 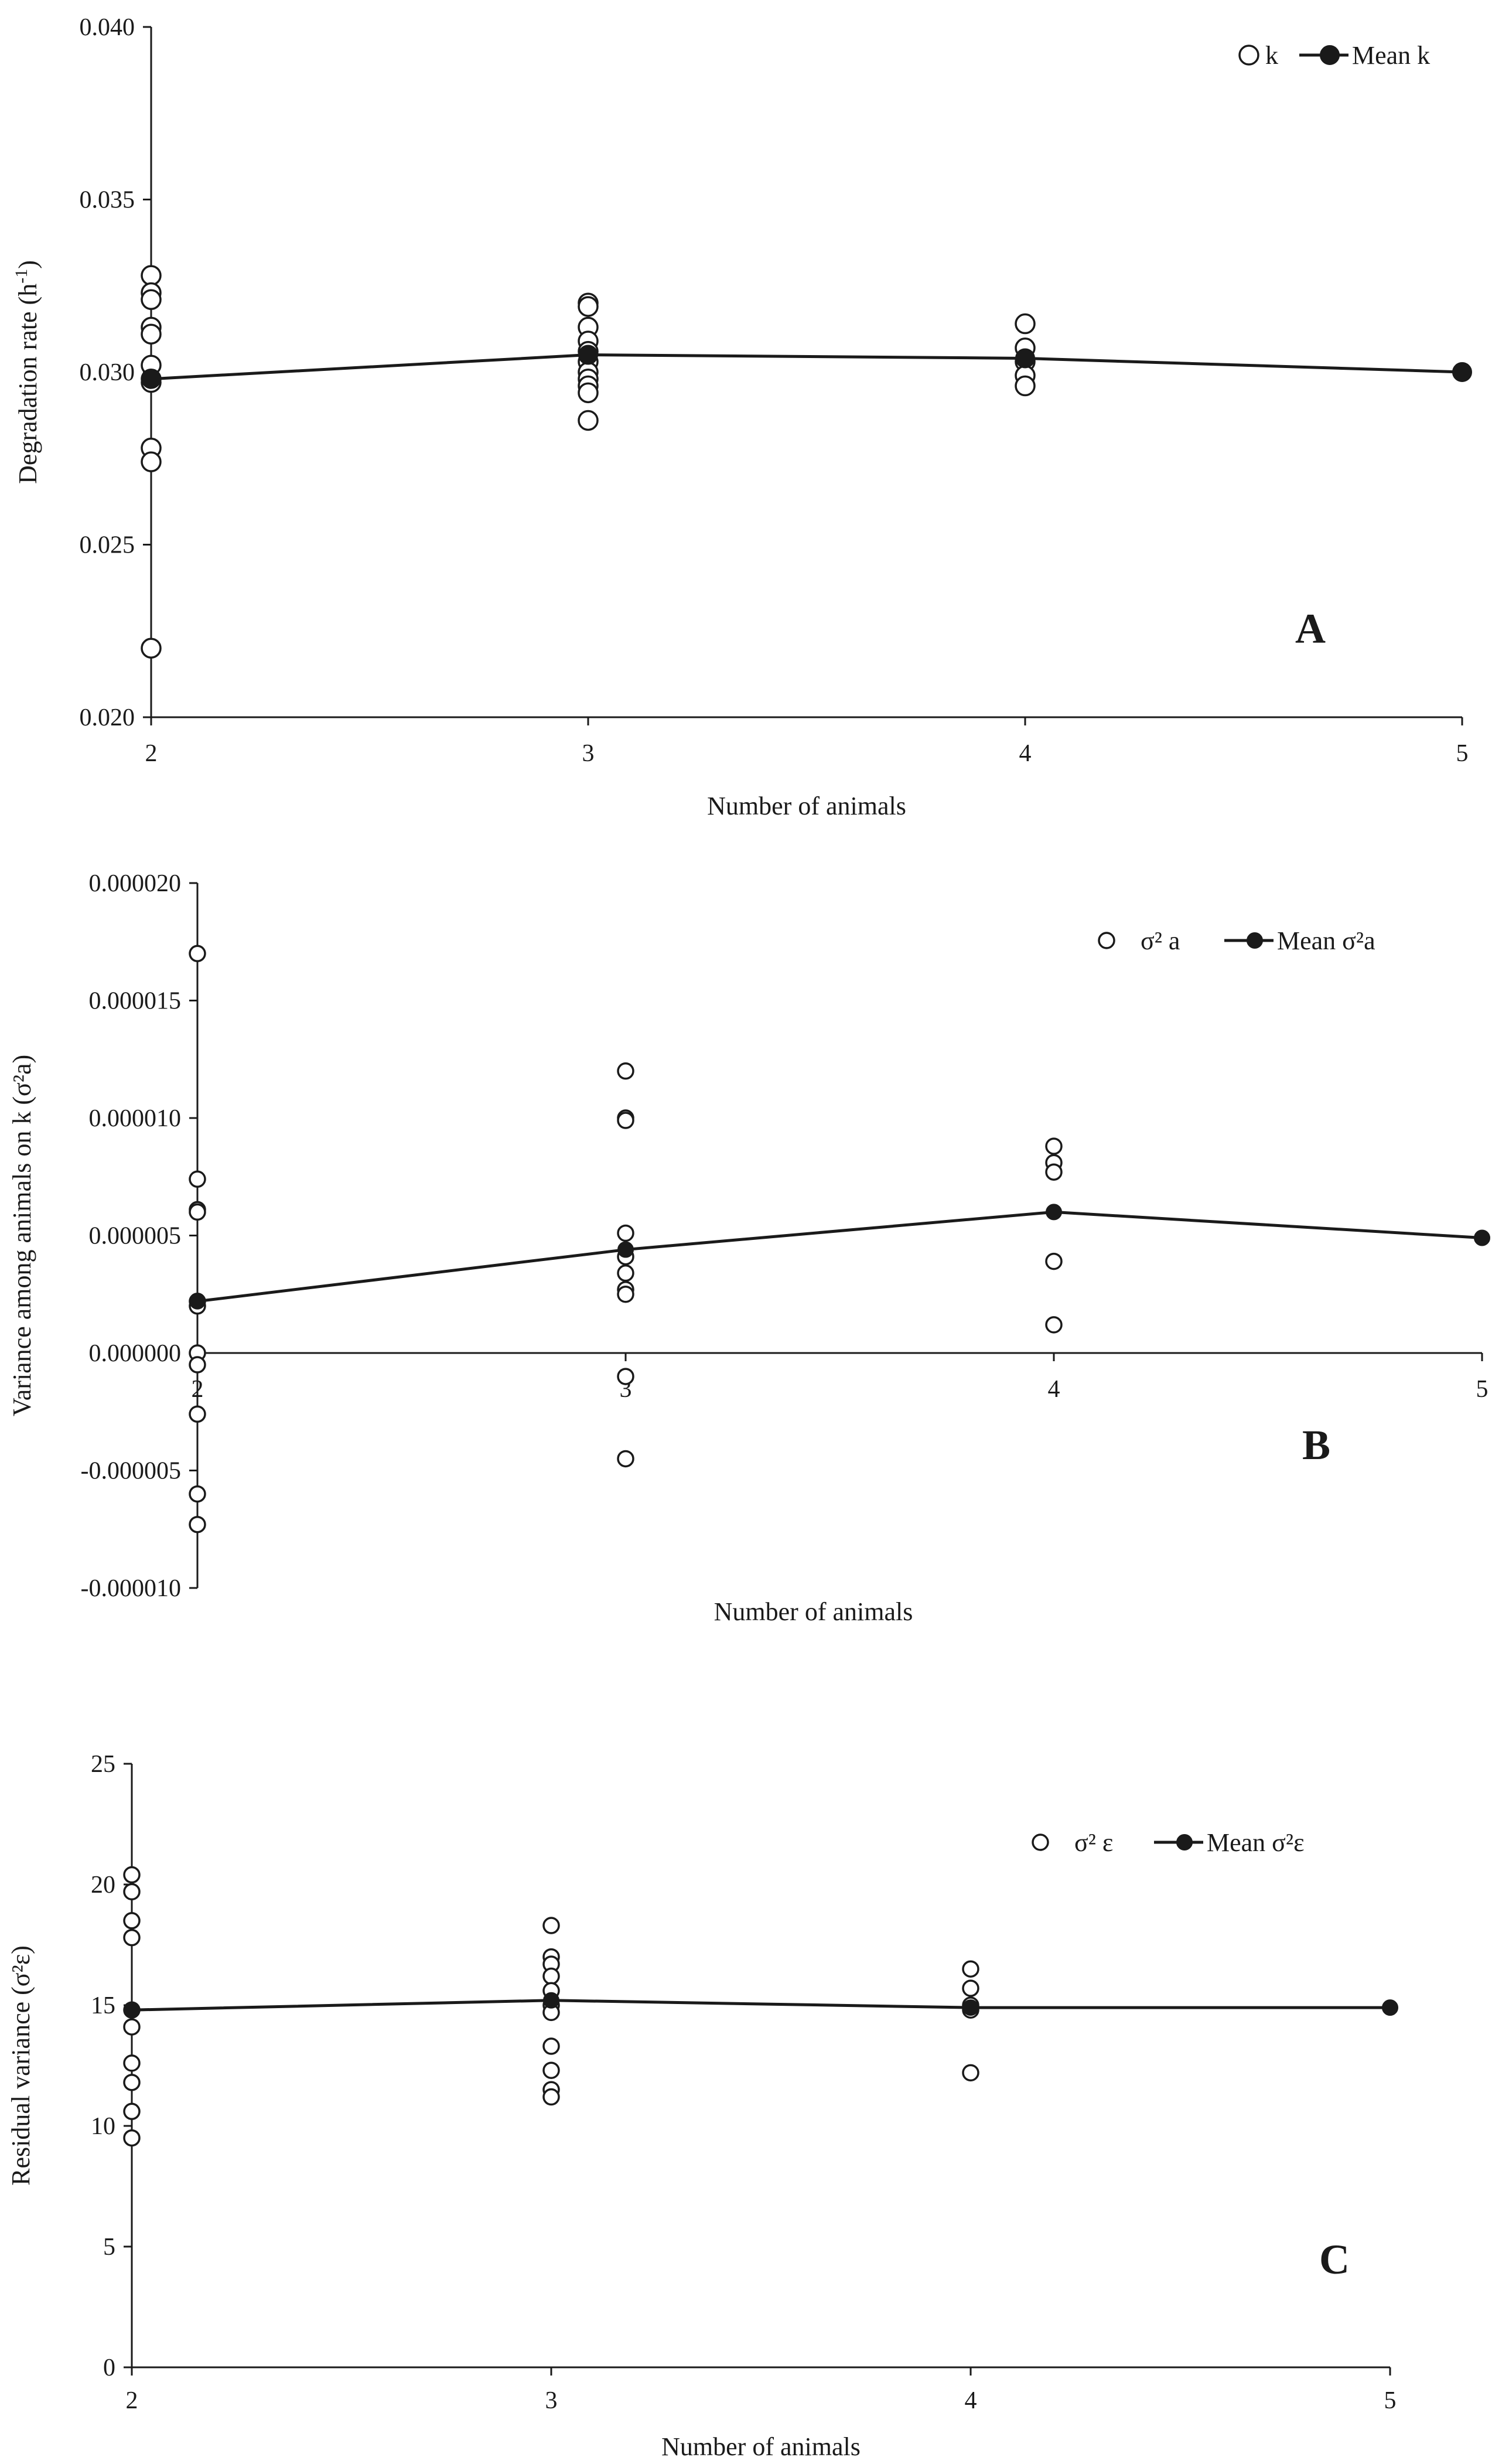 I want to click on y-axis-label: Variance among animals on k (σ²a), so click(x=22, y=1236).